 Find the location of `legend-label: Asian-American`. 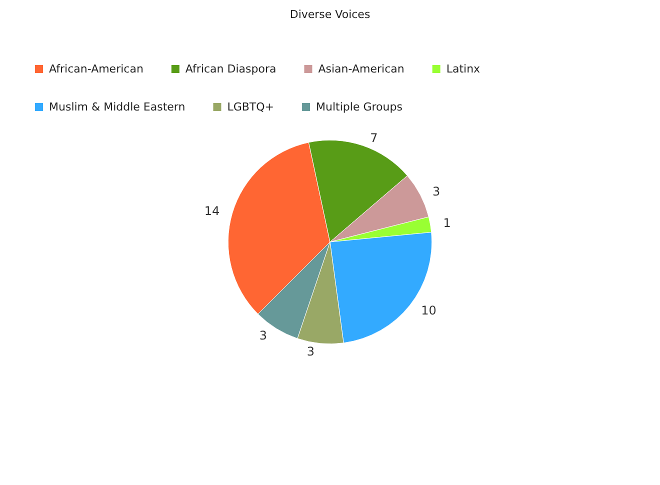

legend-label: Asian-American is located at coordinates (361, 69).